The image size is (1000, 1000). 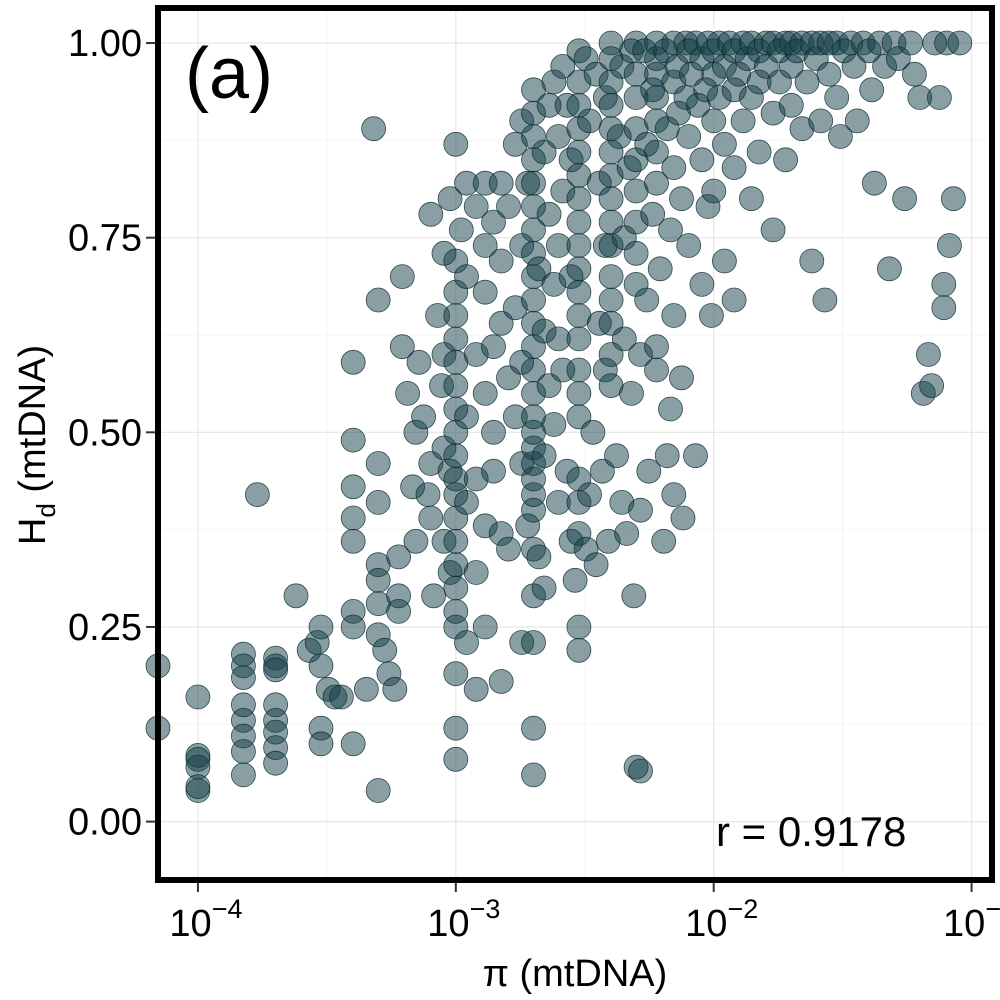 I want to click on y-tick-label: 0.00, so click(x=105, y=823).